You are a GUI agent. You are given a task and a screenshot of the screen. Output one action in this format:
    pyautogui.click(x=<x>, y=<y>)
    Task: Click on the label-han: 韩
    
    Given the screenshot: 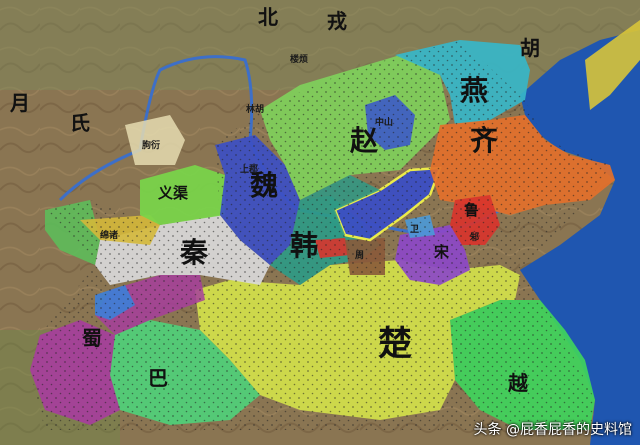 What is the action you would take?
    pyautogui.click(x=304, y=245)
    